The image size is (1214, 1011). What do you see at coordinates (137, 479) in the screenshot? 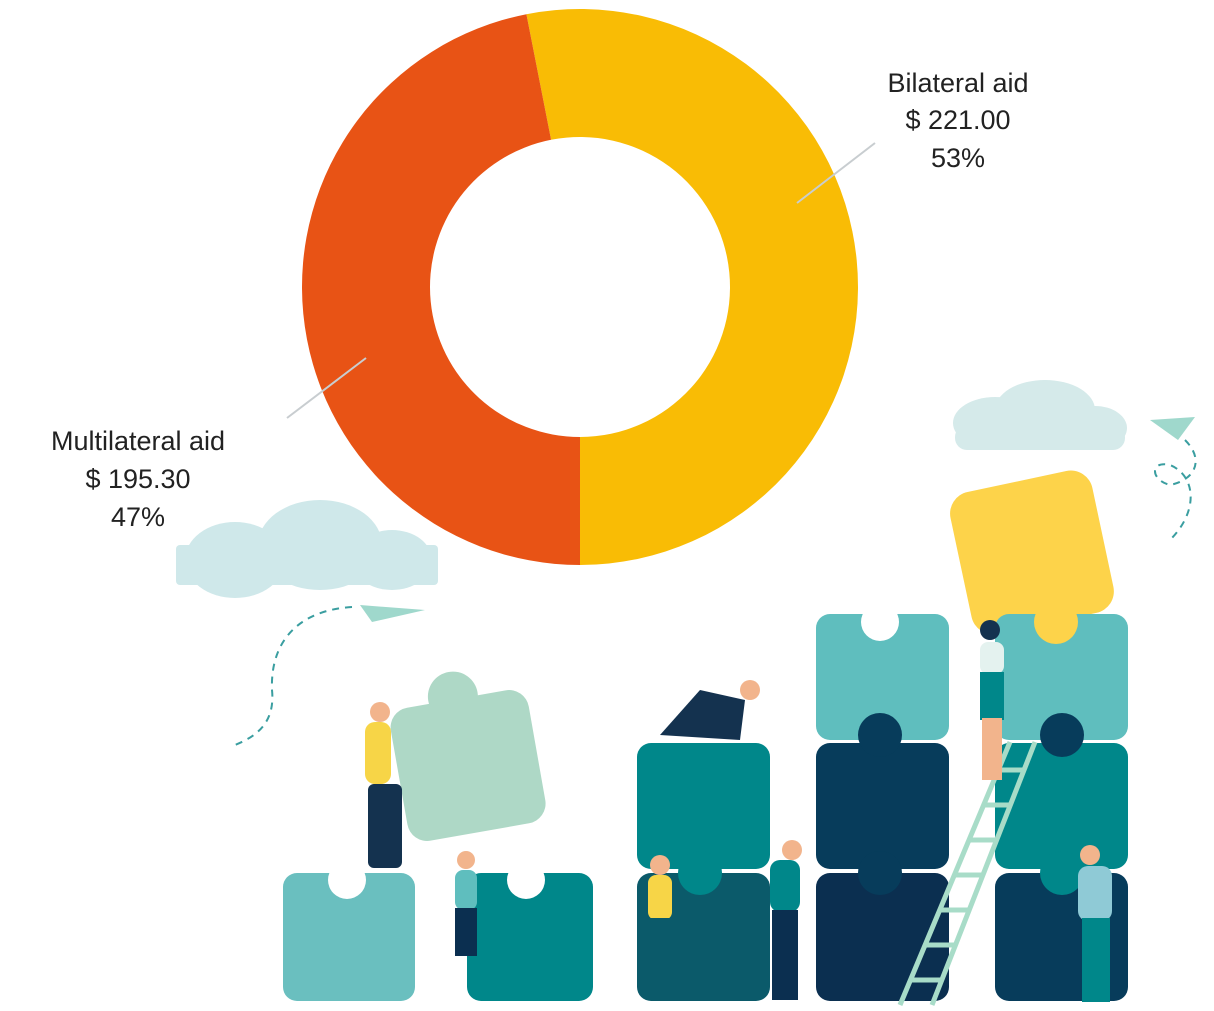
I see `value-label: $ 195.30` at bounding box center [137, 479].